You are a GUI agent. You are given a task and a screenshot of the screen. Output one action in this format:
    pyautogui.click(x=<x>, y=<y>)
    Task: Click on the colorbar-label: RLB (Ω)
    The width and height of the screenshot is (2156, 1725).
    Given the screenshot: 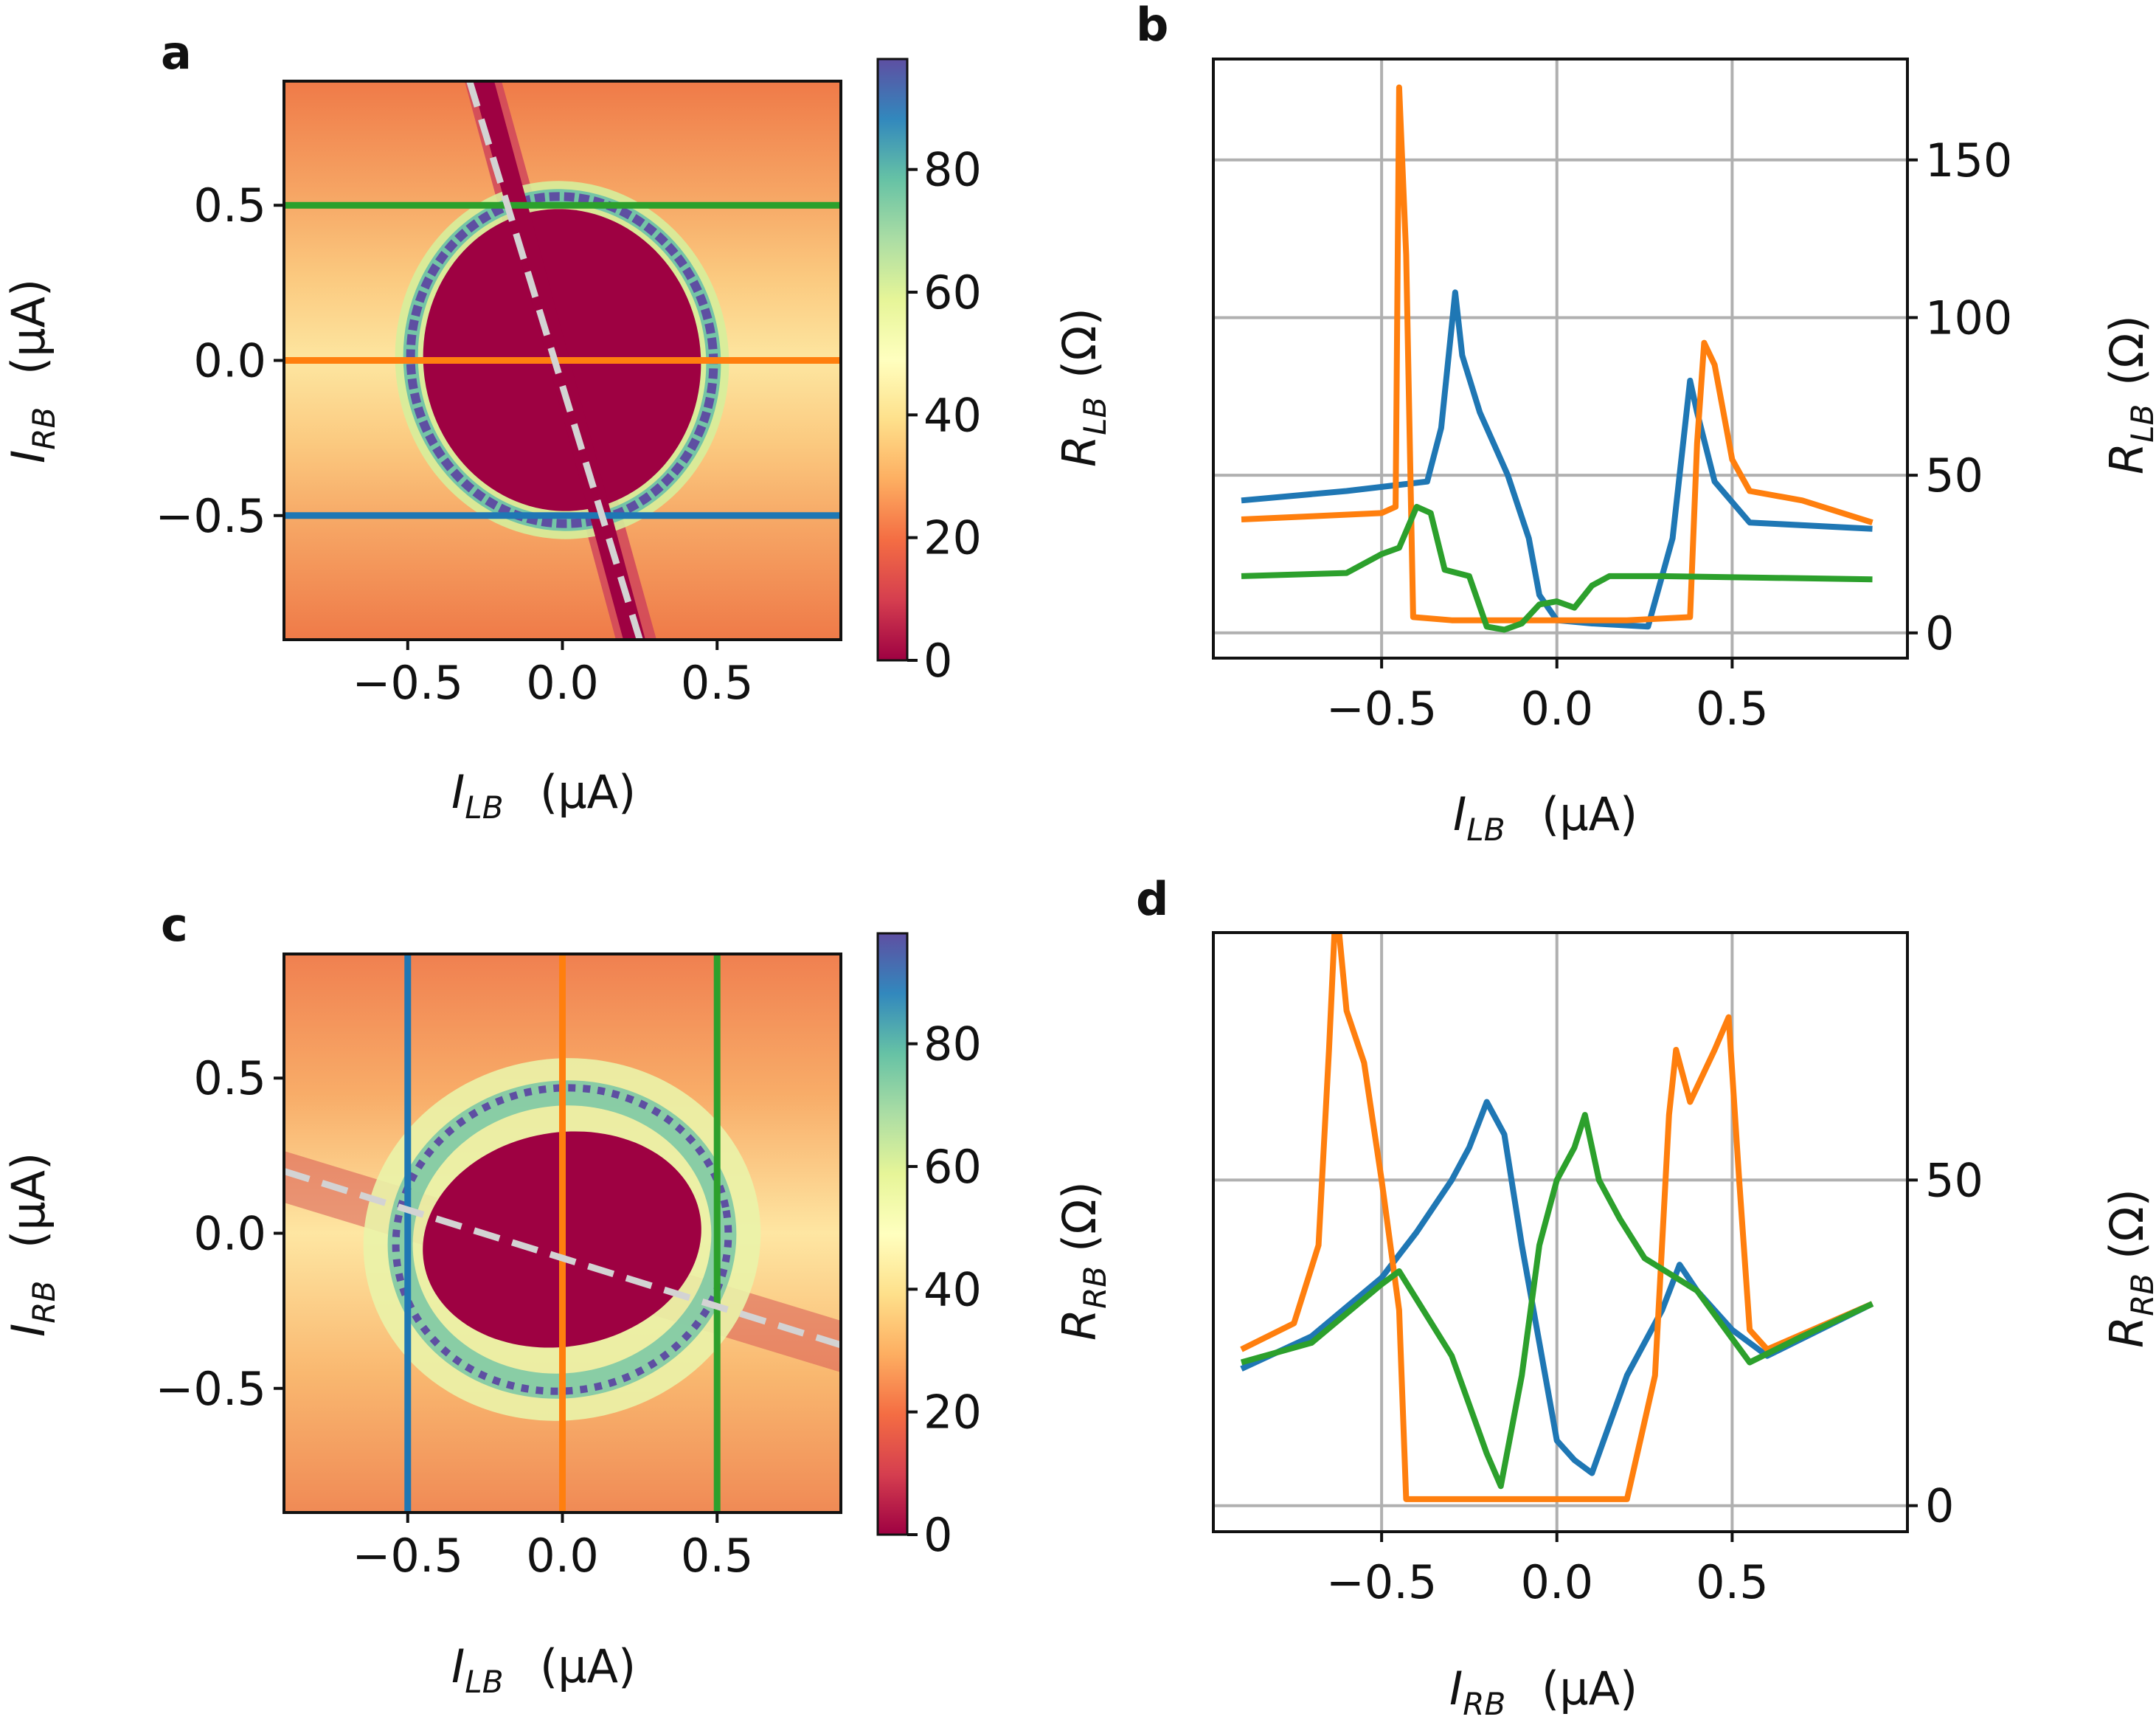 What is the action you would take?
    pyautogui.click(x=1083, y=387)
    